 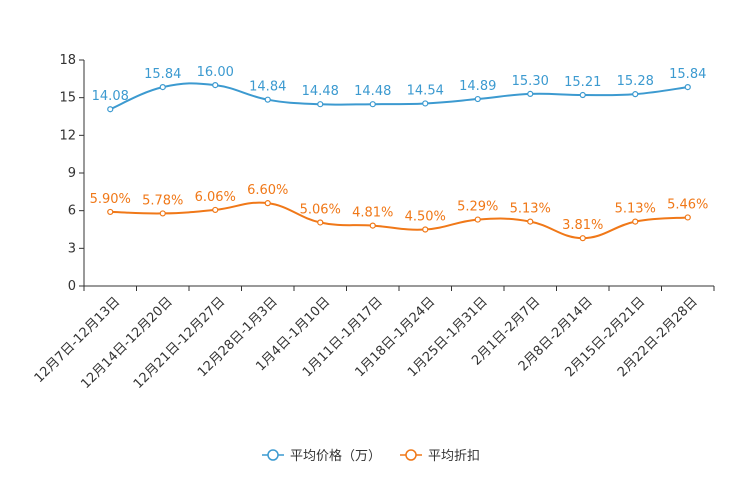 What do you see at coordinates (635, 81) in the screenshot?
I see `data-label: 15.28` at bounding box center [635, 81].